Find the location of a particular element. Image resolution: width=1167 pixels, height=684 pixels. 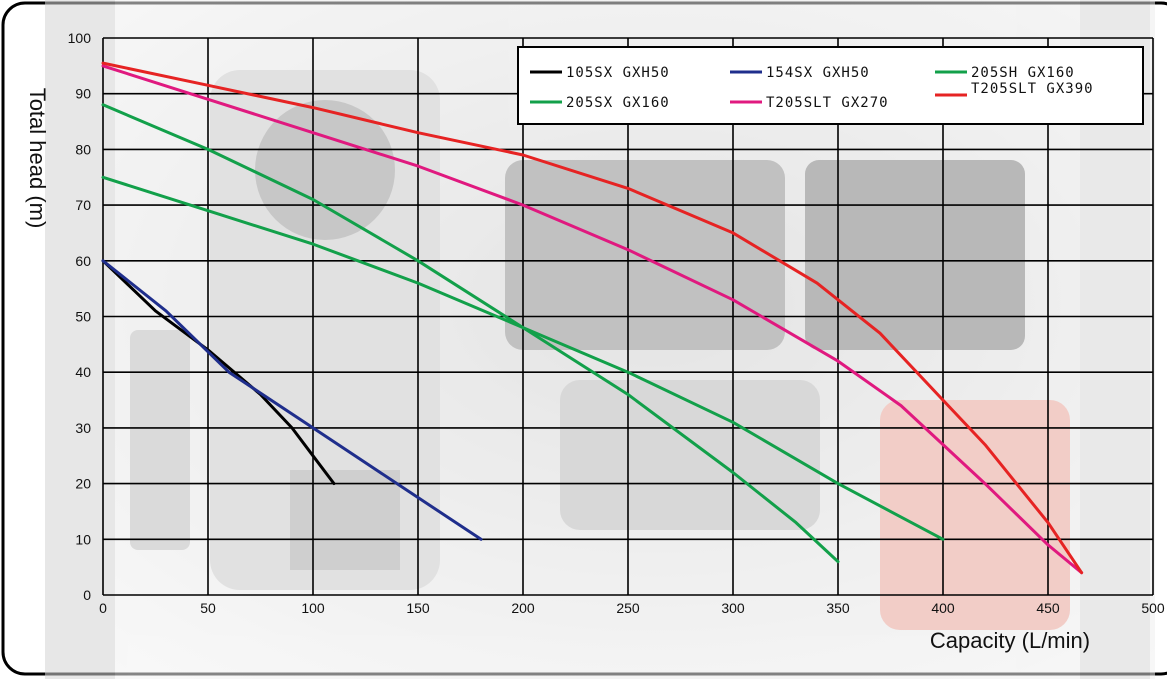

x-tick-label: 300 is located at coordinates (733, 608).